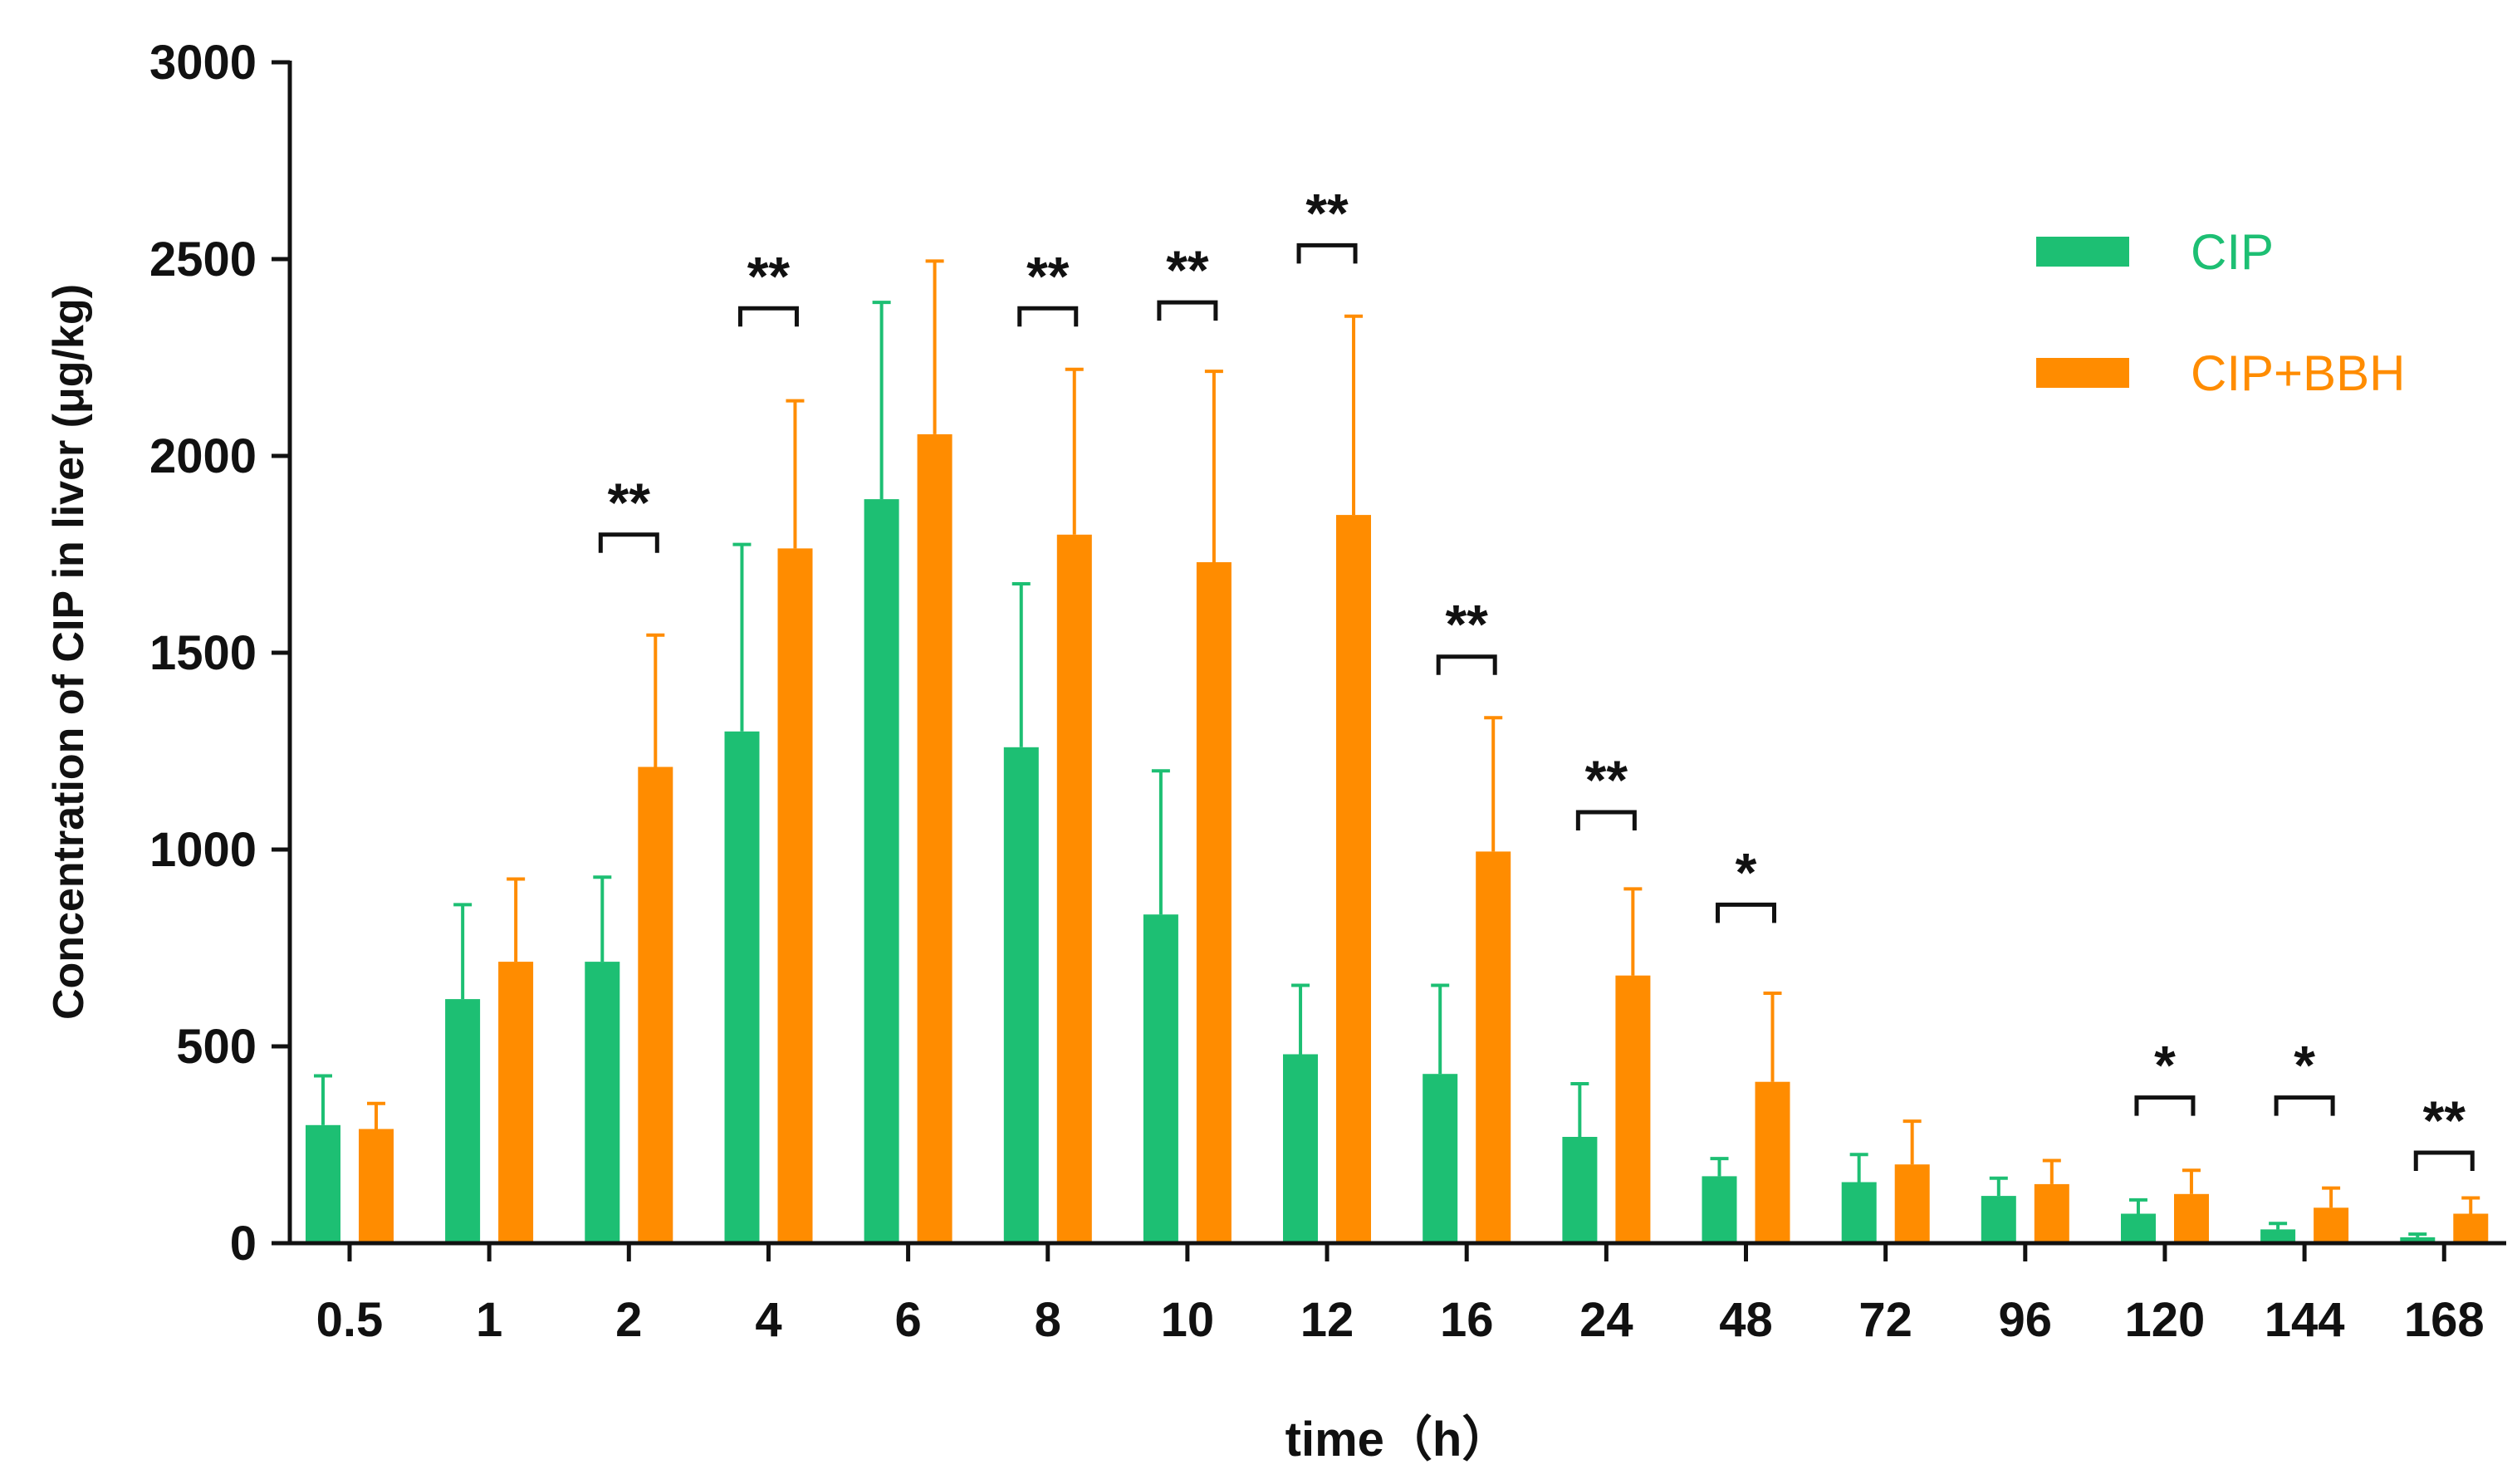 This screenshot has width=2517, height=1484. What do you see at coordinates (768, 1320) in the screenshot?
I see `x-tick-label-4: 4` at bounding box center [768, 1320].